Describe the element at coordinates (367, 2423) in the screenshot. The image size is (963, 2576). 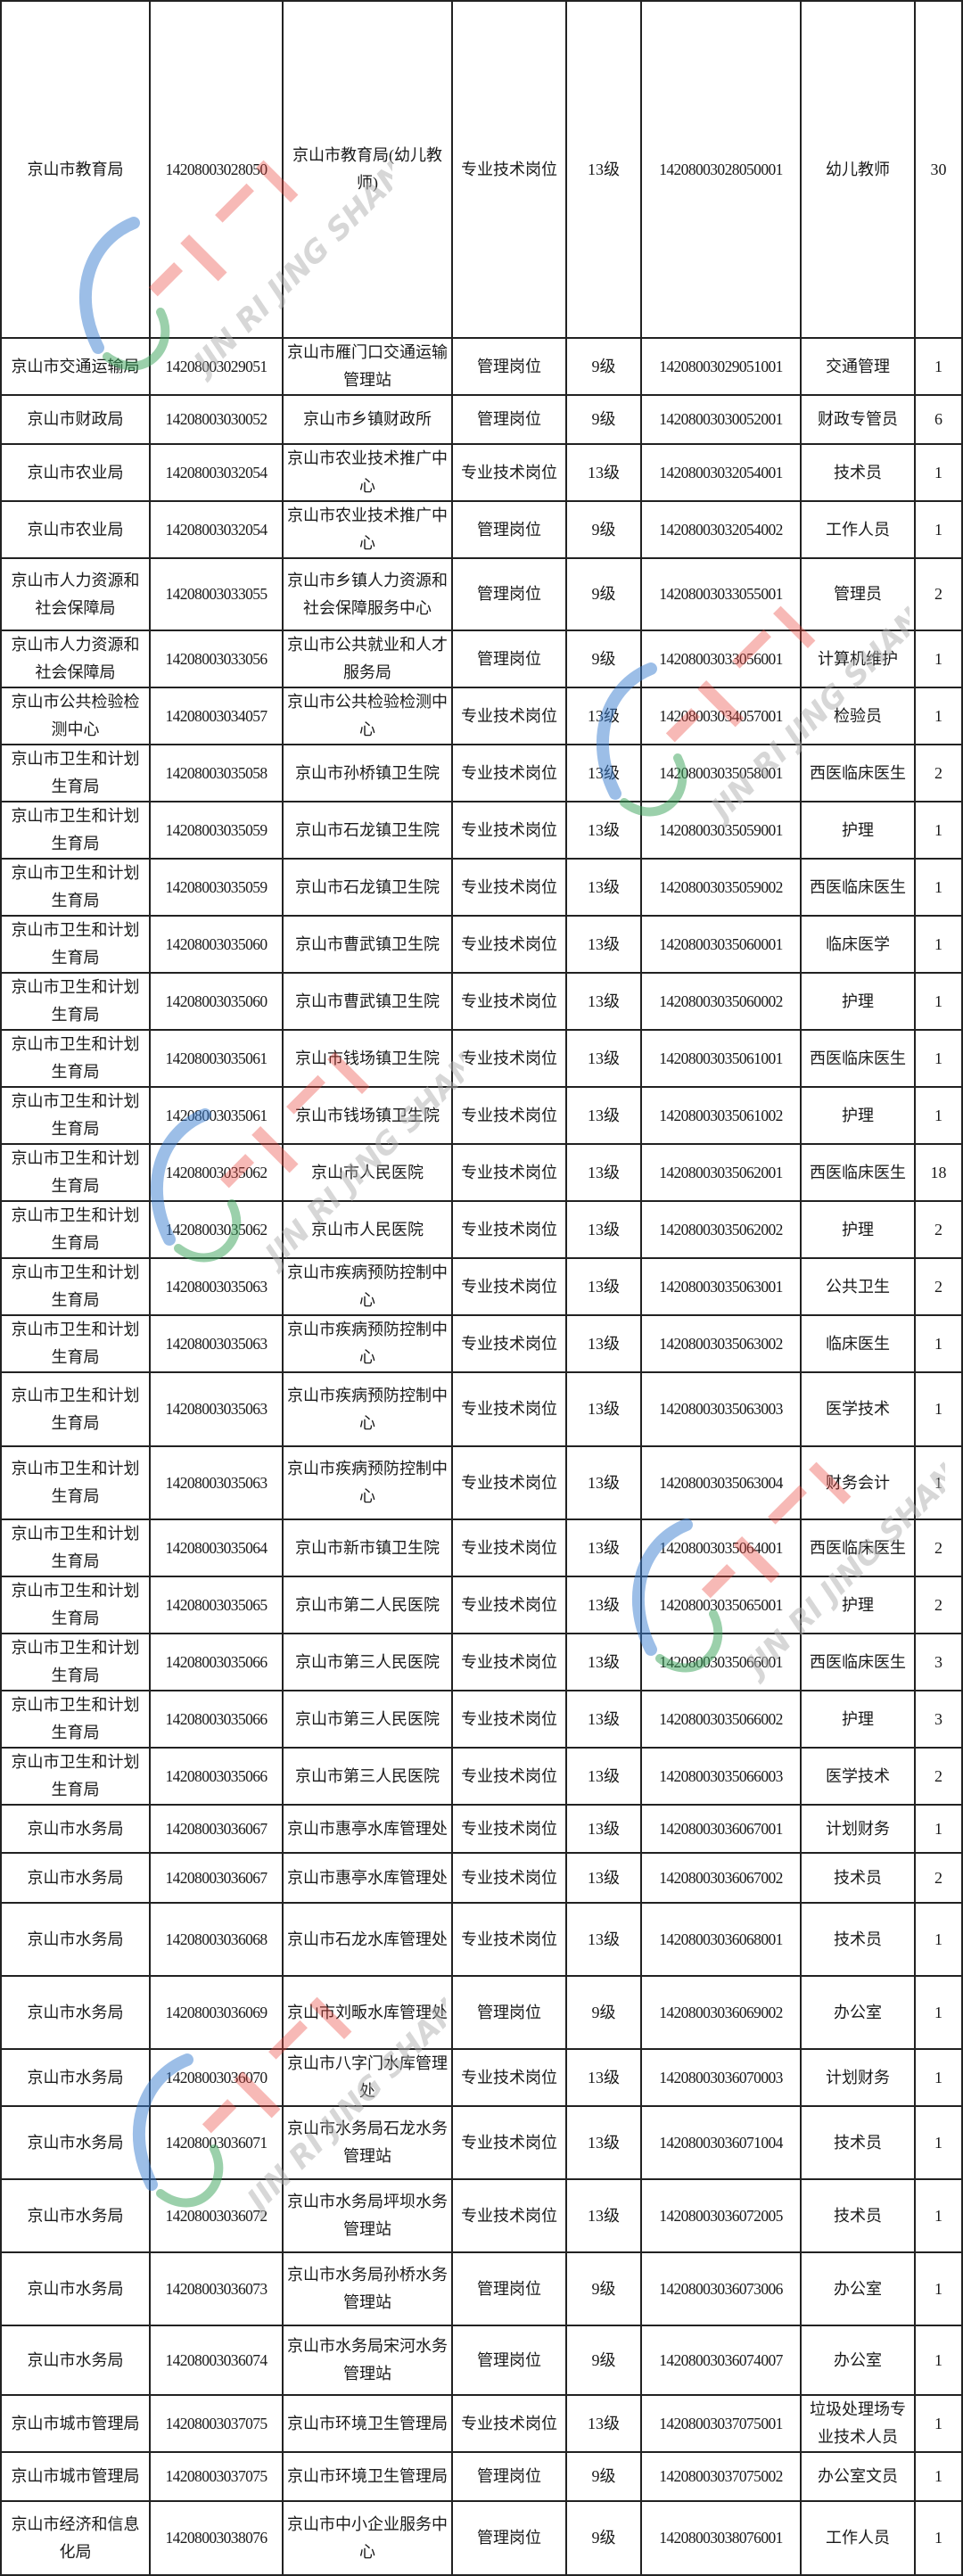
I see `cell-unit: 京山市环境卫生管理局` at that location.